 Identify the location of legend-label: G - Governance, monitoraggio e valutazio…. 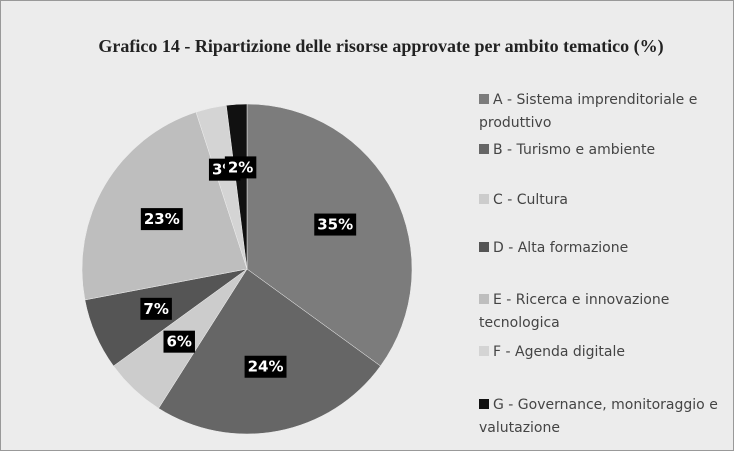
(598, 416).